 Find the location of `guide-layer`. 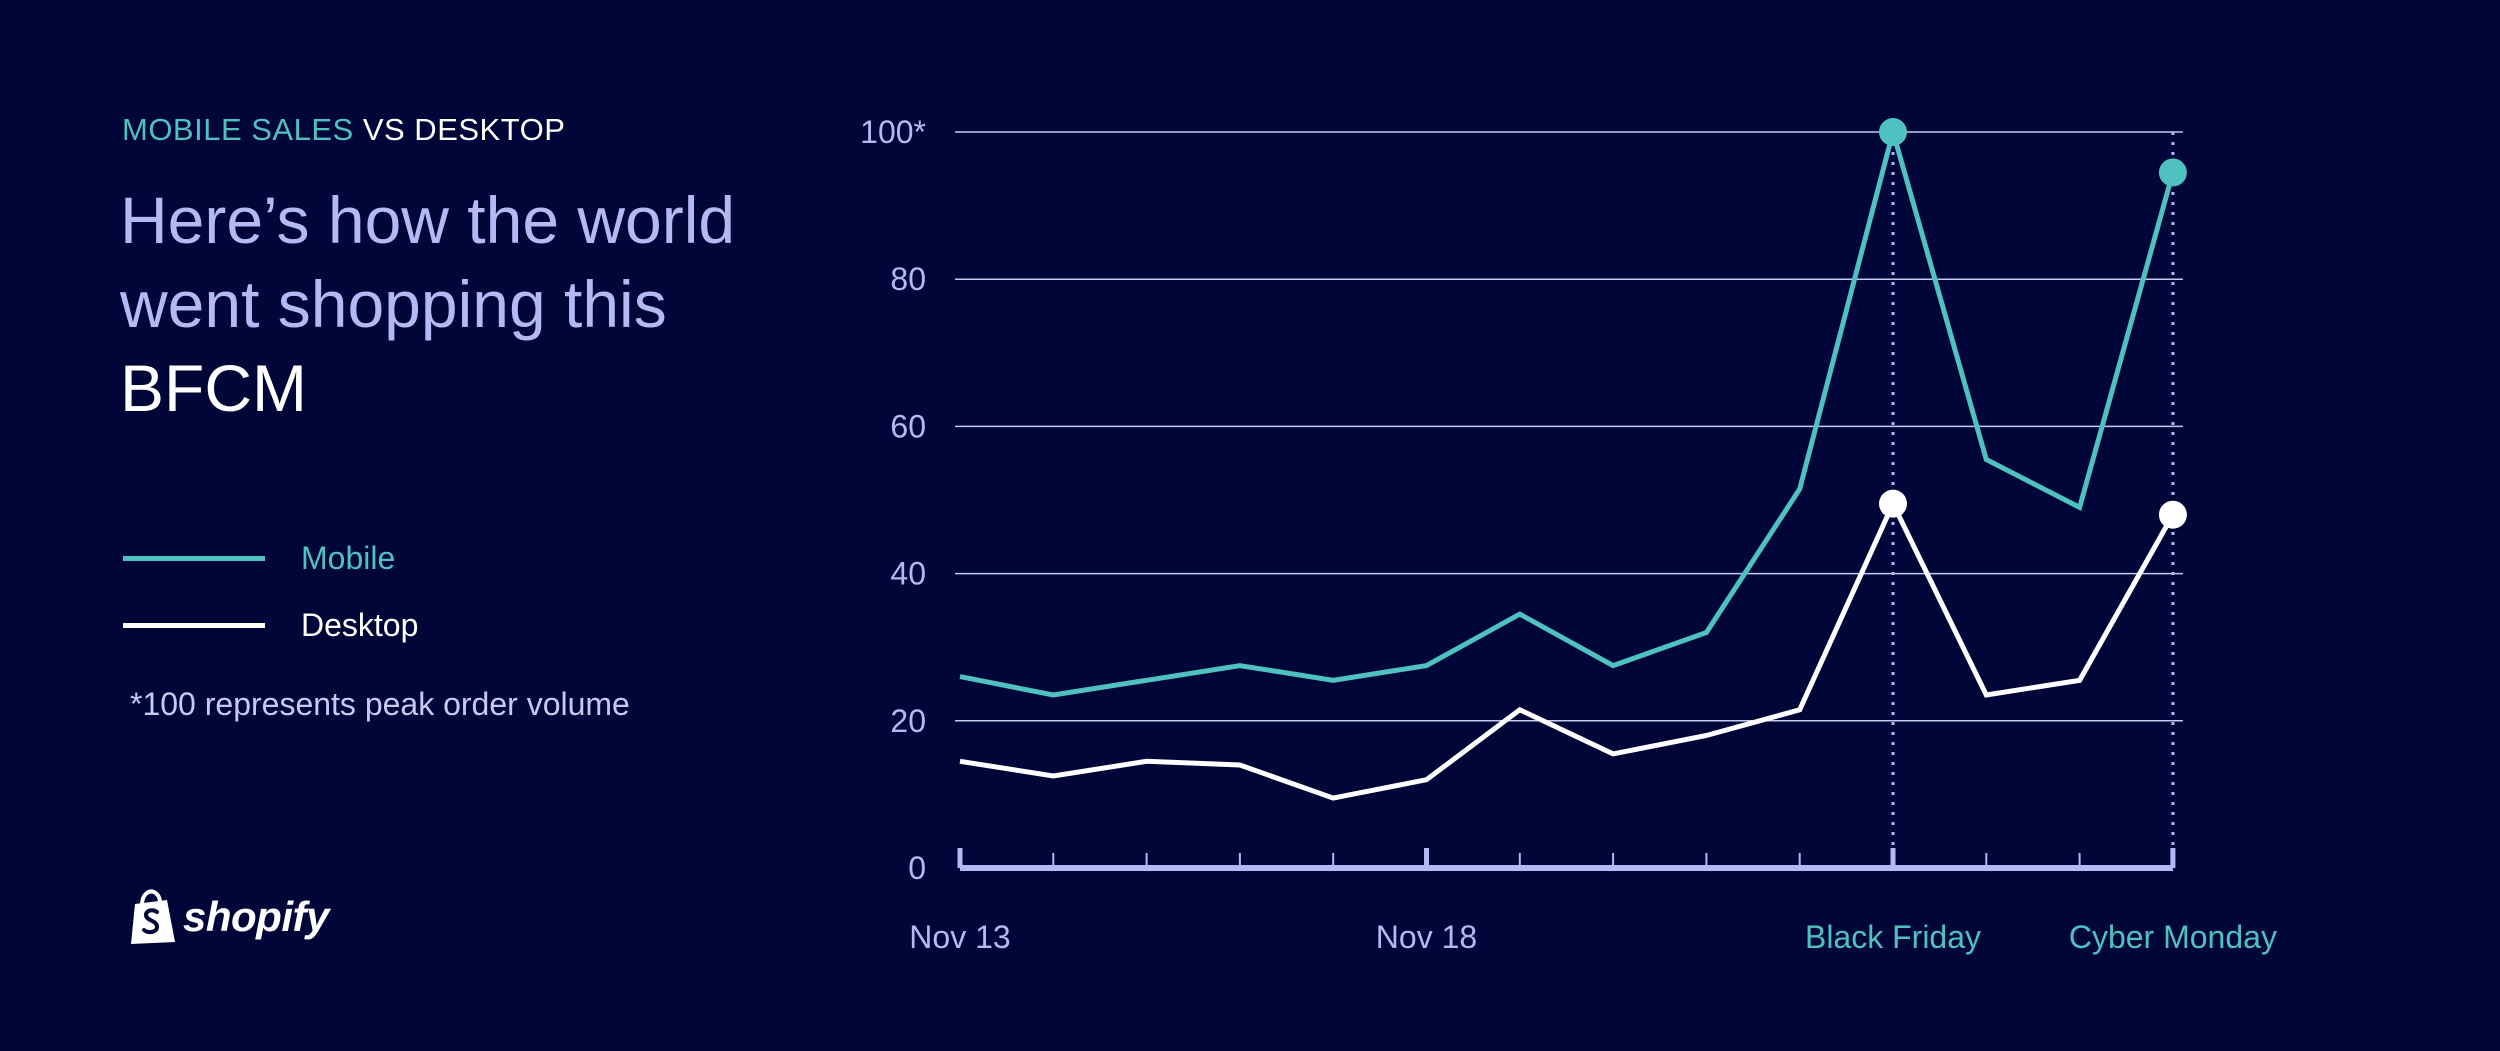

guide-layer is located at coordinates (2033, 500).